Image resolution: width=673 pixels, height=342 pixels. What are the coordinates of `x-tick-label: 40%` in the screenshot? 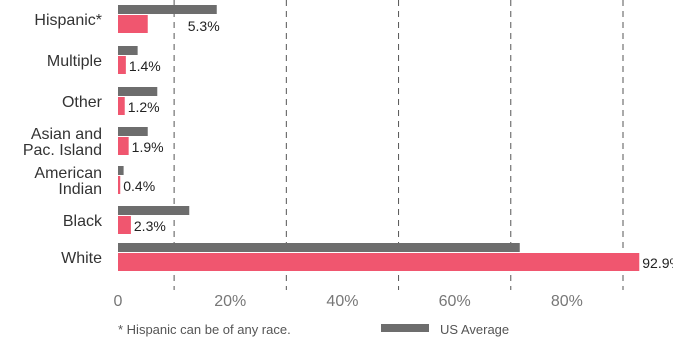 It's located at (342, 301).